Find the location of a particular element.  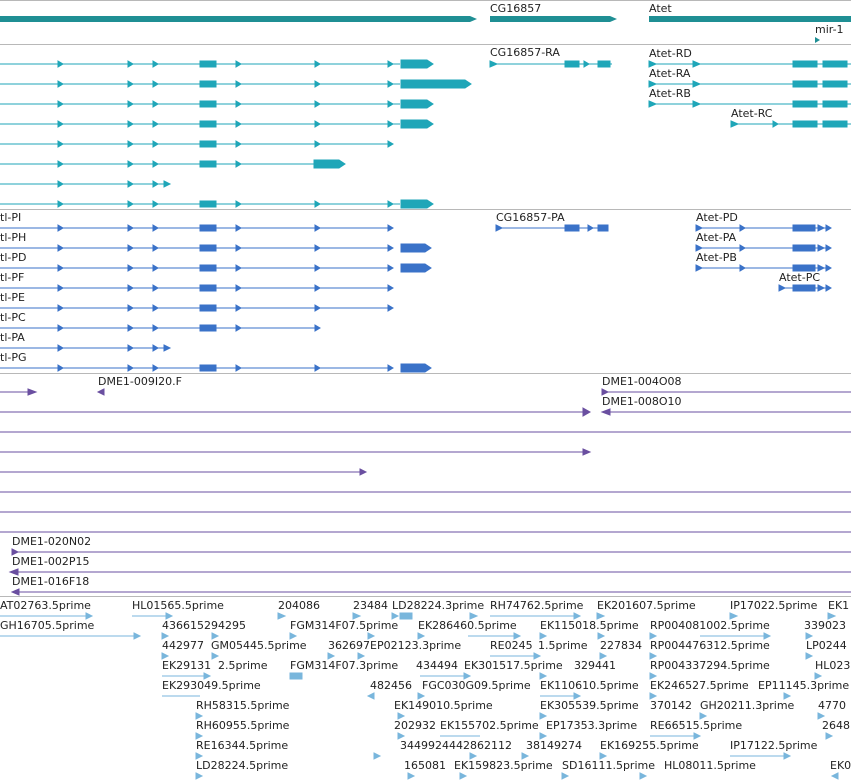

clone-label-dme1-004o08: DME1-004O08 is located at coordinates (642, 381).